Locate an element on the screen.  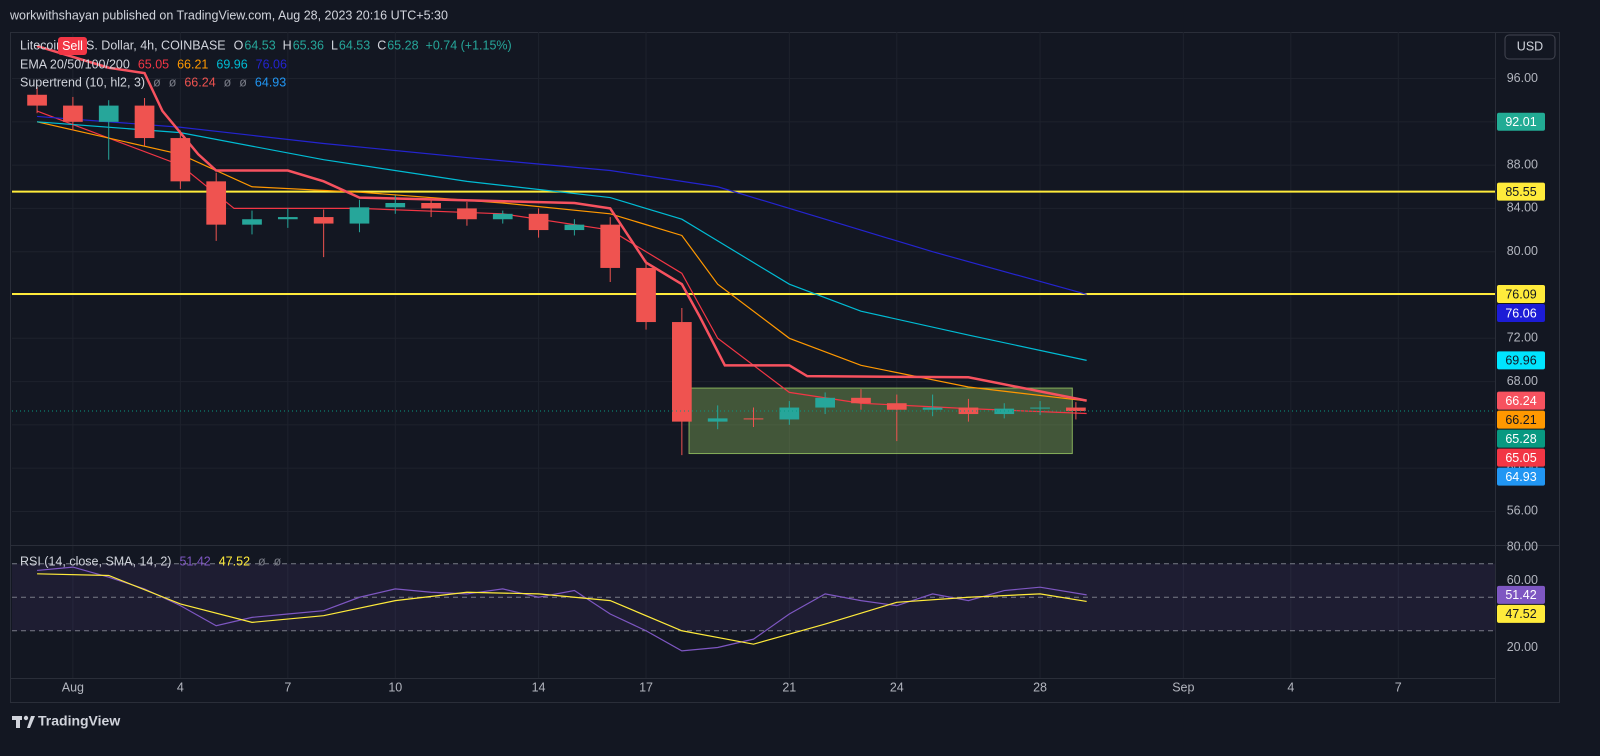
x-tick-label: 14 is located at coordinates (539, 687).